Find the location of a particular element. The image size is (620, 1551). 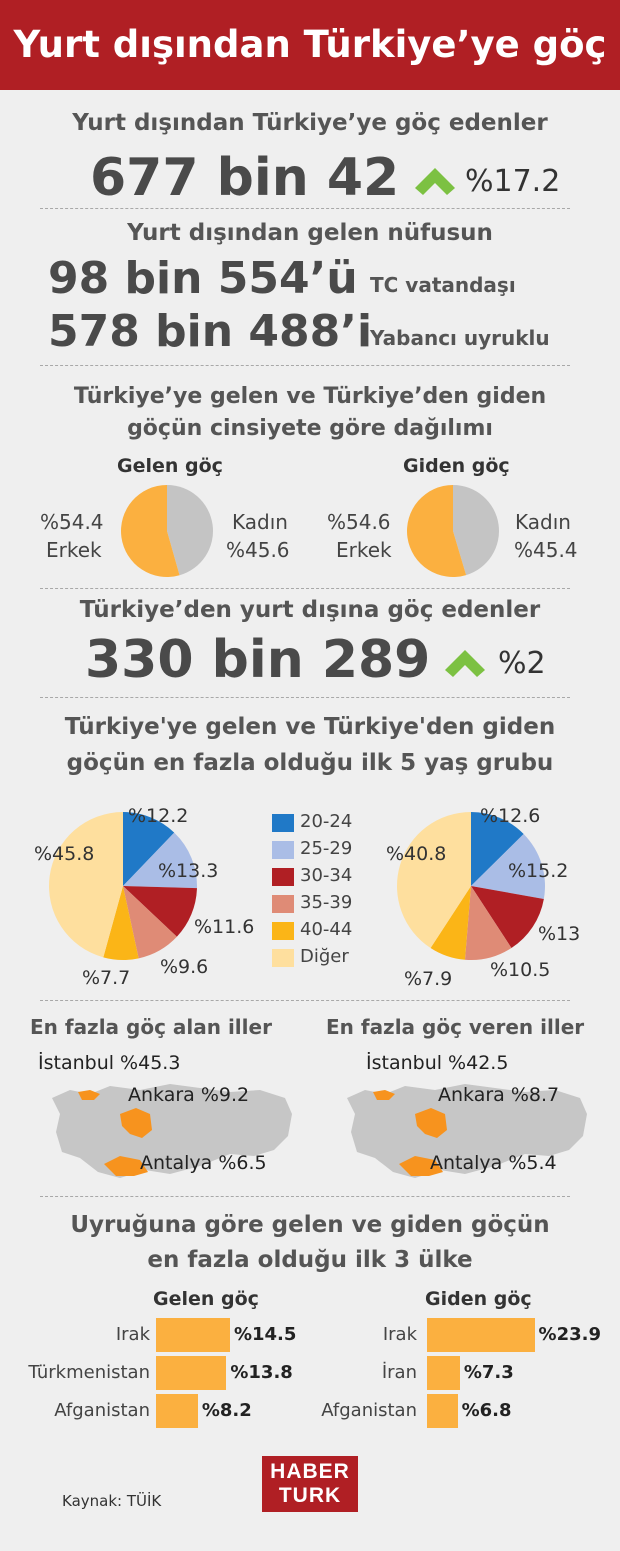

legend-label: 30-34 is located at coordinates (326, 875).